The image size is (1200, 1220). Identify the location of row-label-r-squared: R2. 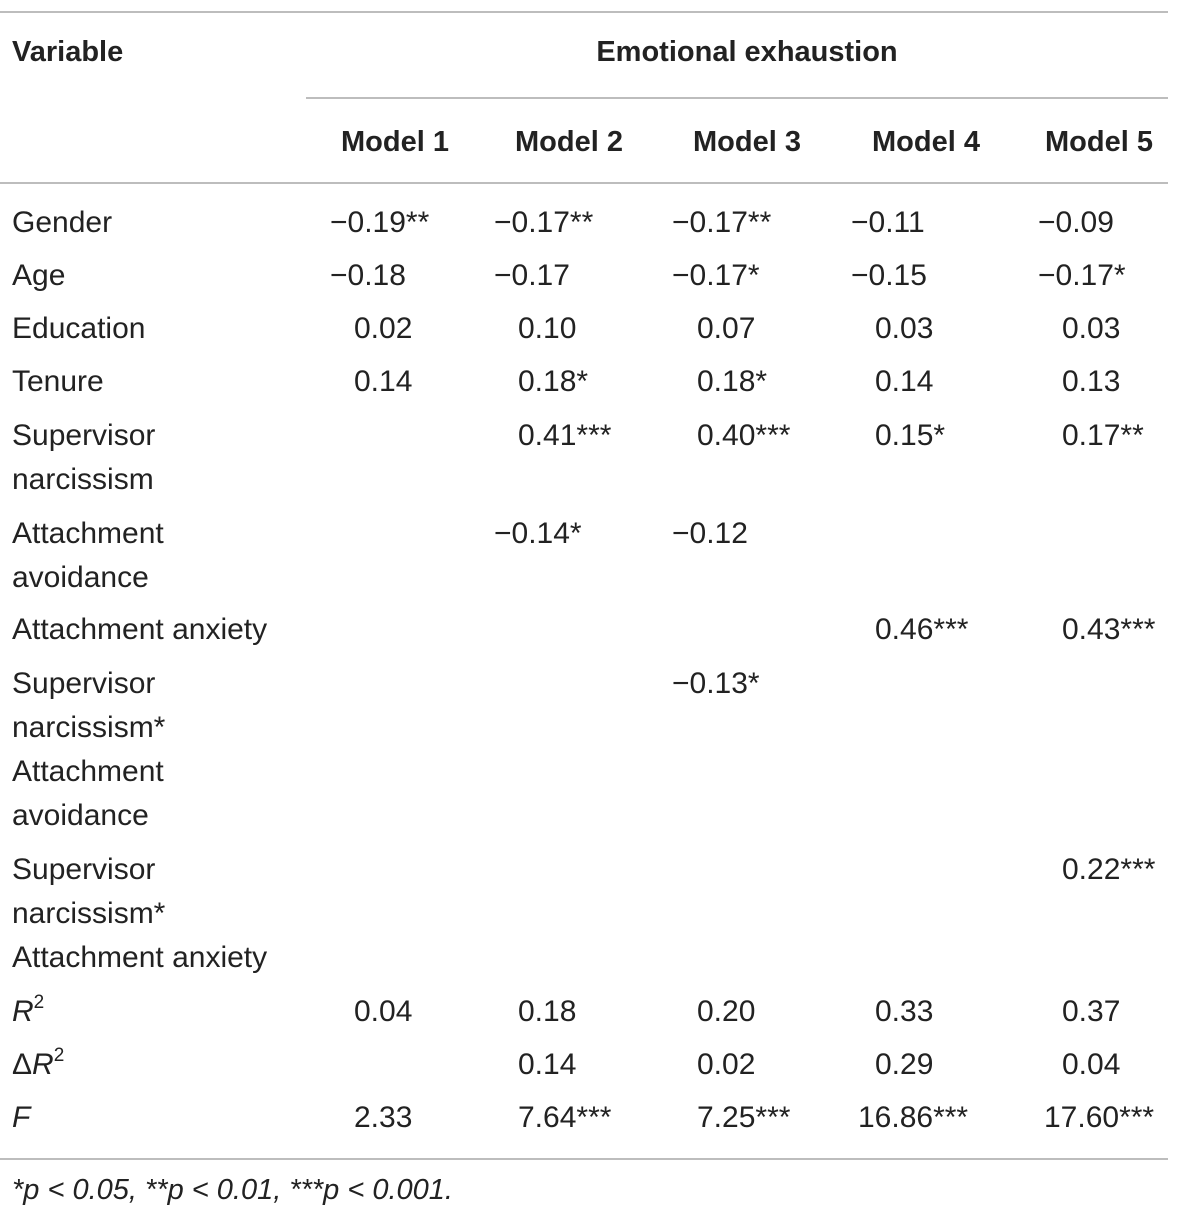
(28, 1010).